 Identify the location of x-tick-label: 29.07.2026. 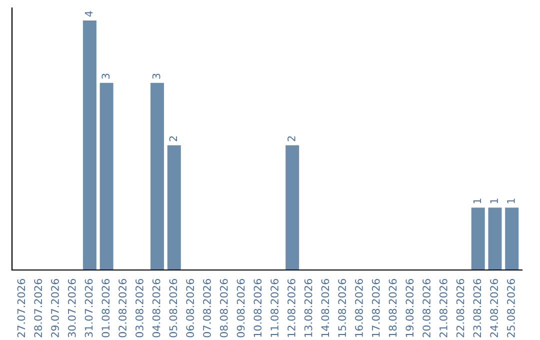
(55, 308).